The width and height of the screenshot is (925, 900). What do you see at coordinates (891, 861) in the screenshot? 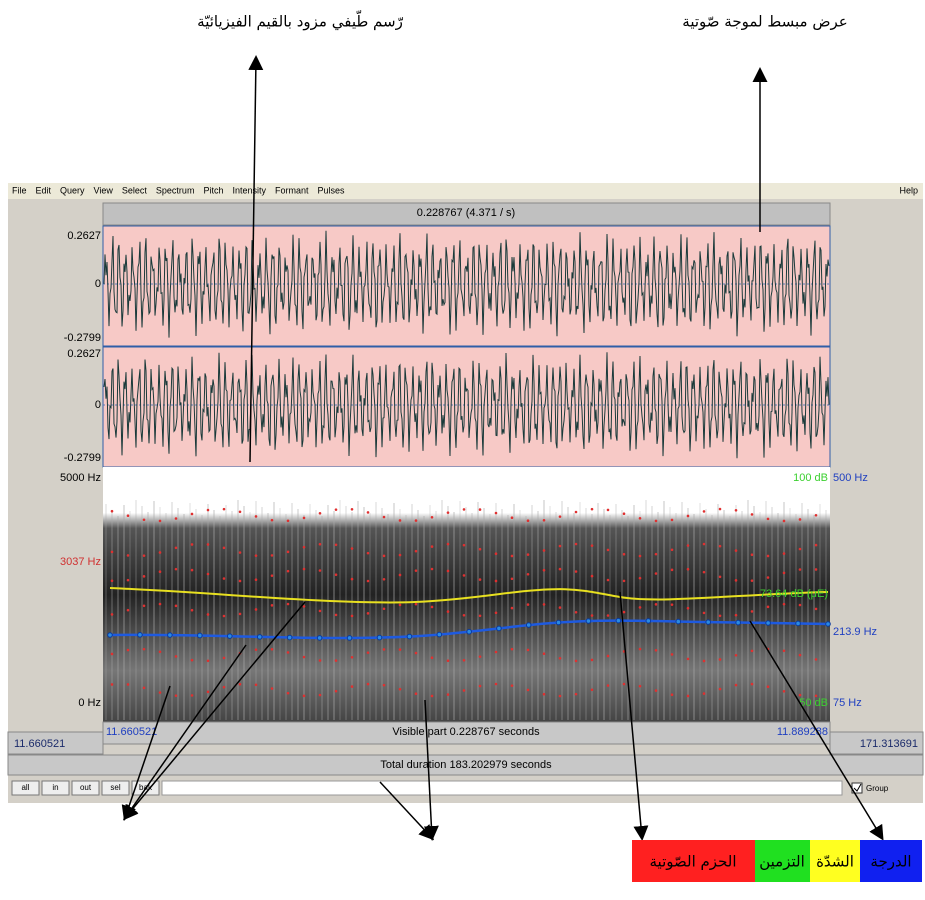
I see `legend-box` at bounding box center [891, 861].